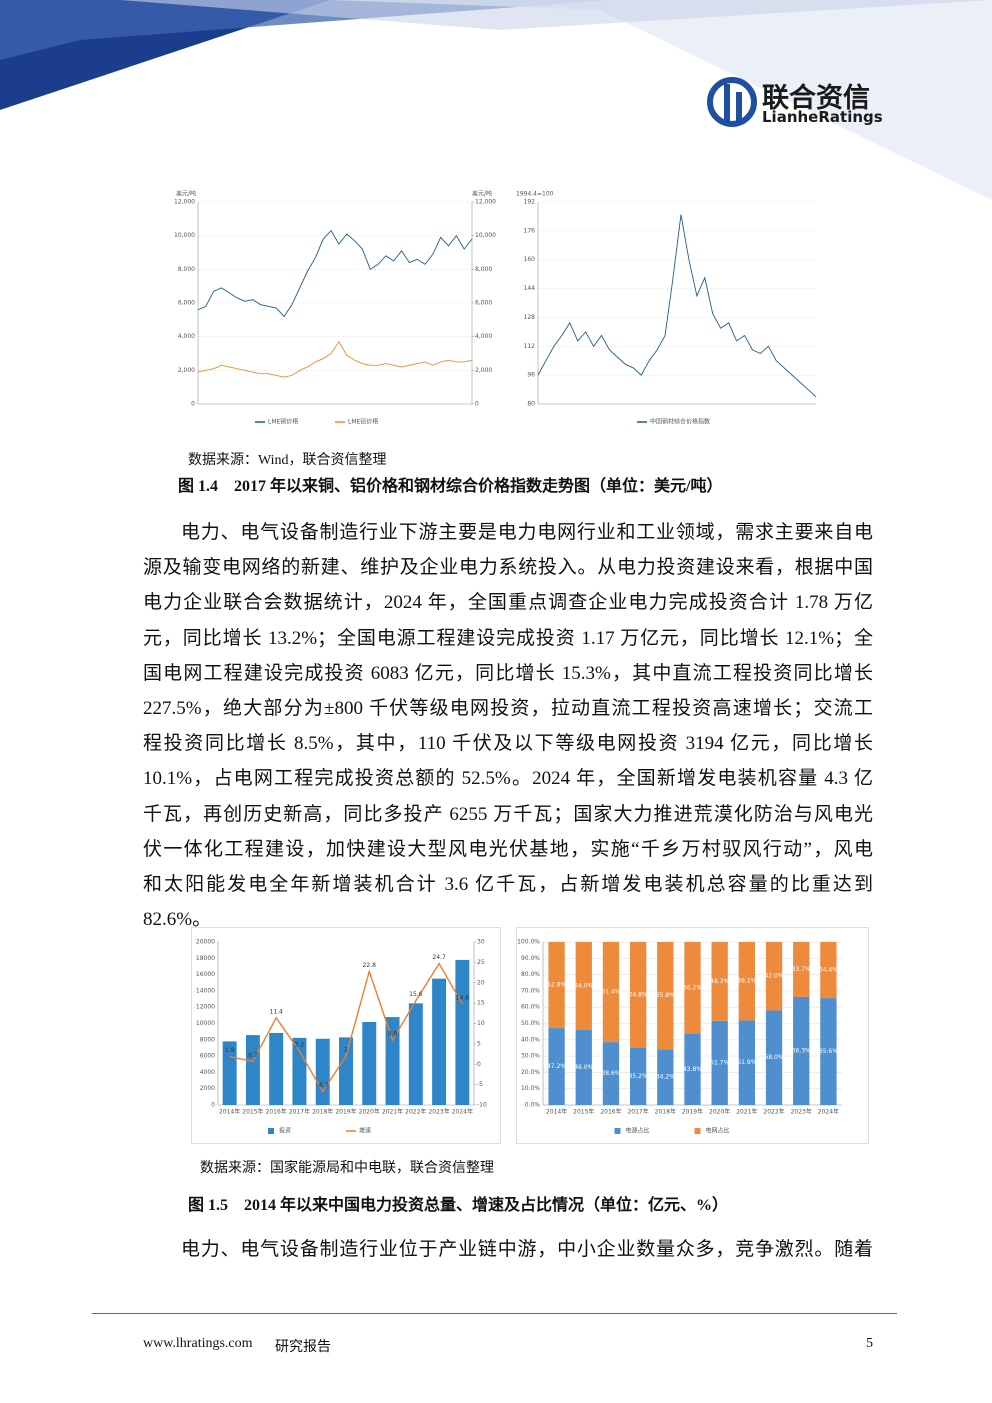 The image size is (992, 1403). What do you see at coordinates (638, 1131) in the screenshot?
I see `legend-label: 电源占比` at bounding box center [638, 1131].